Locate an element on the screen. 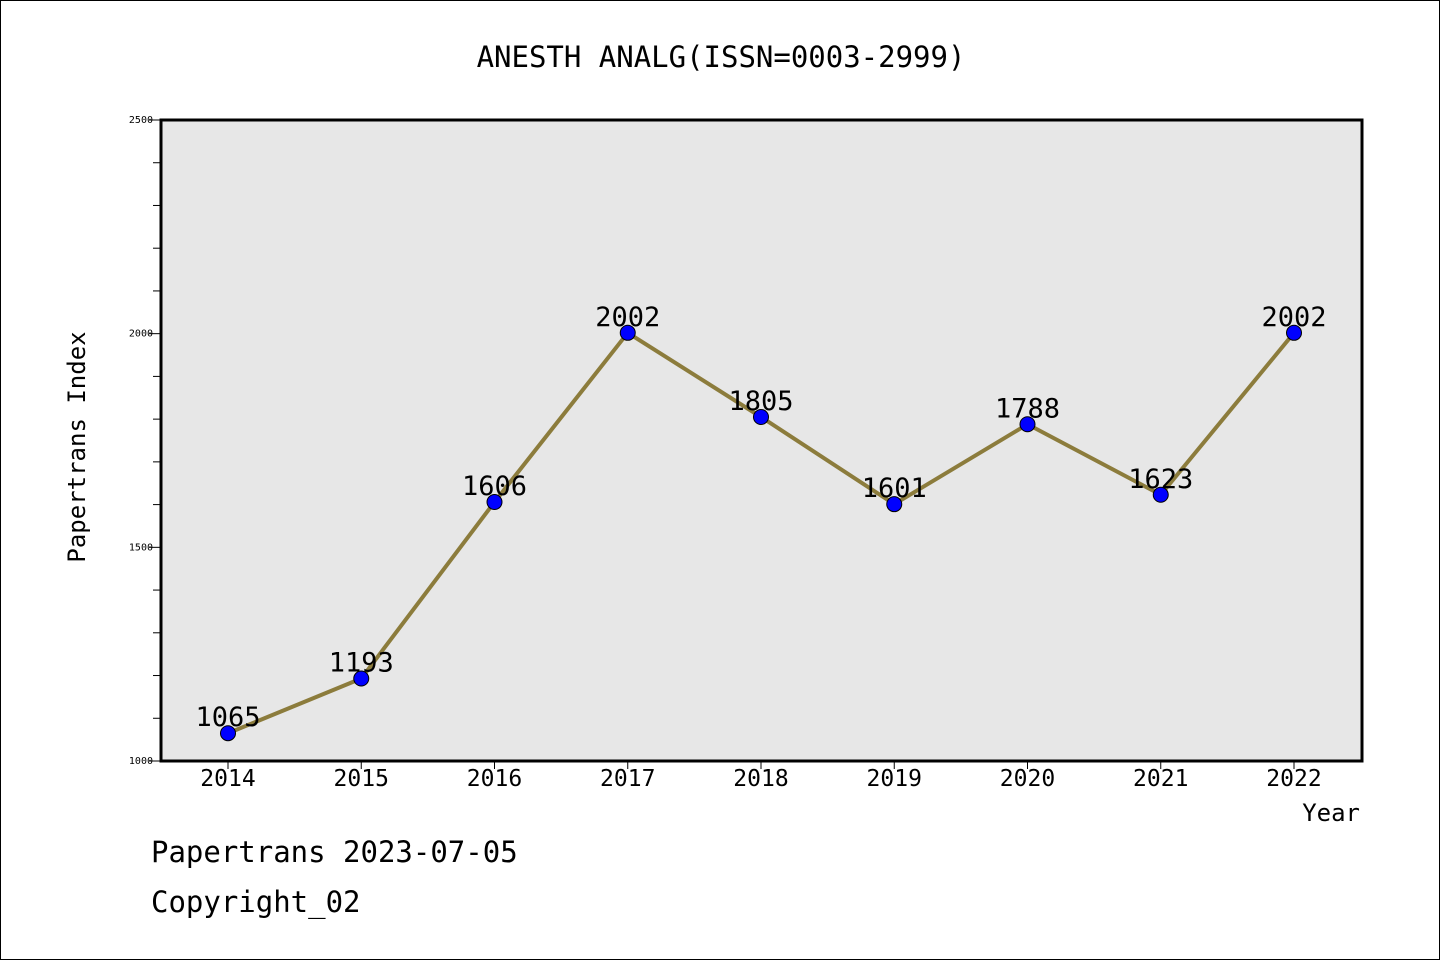  footer-copyright: Copyright_02 is located at coordinates (256, 902).